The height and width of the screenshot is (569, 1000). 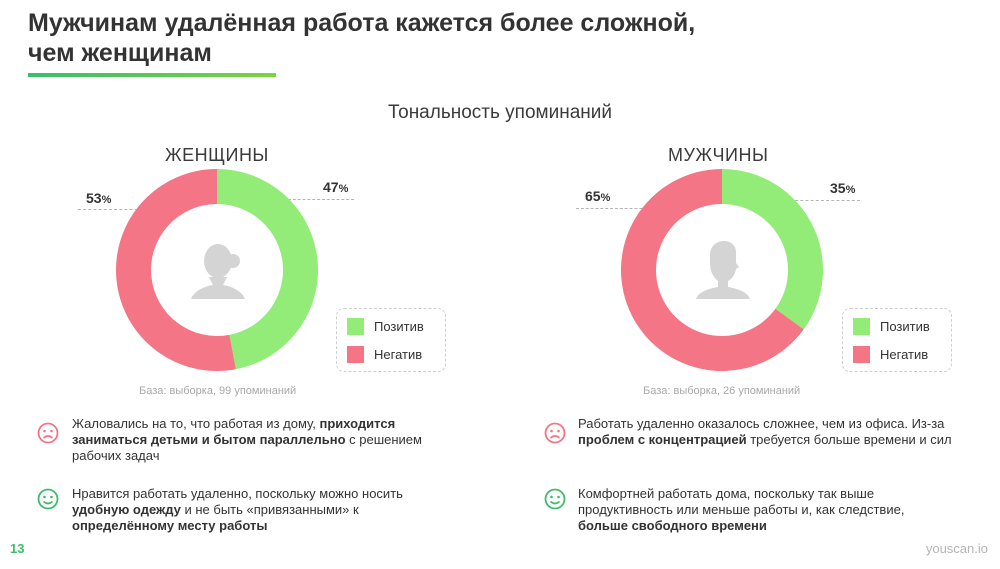 I want to click on men-chart-title: МУЖЧИНЫ, so click(x=718, y=155).